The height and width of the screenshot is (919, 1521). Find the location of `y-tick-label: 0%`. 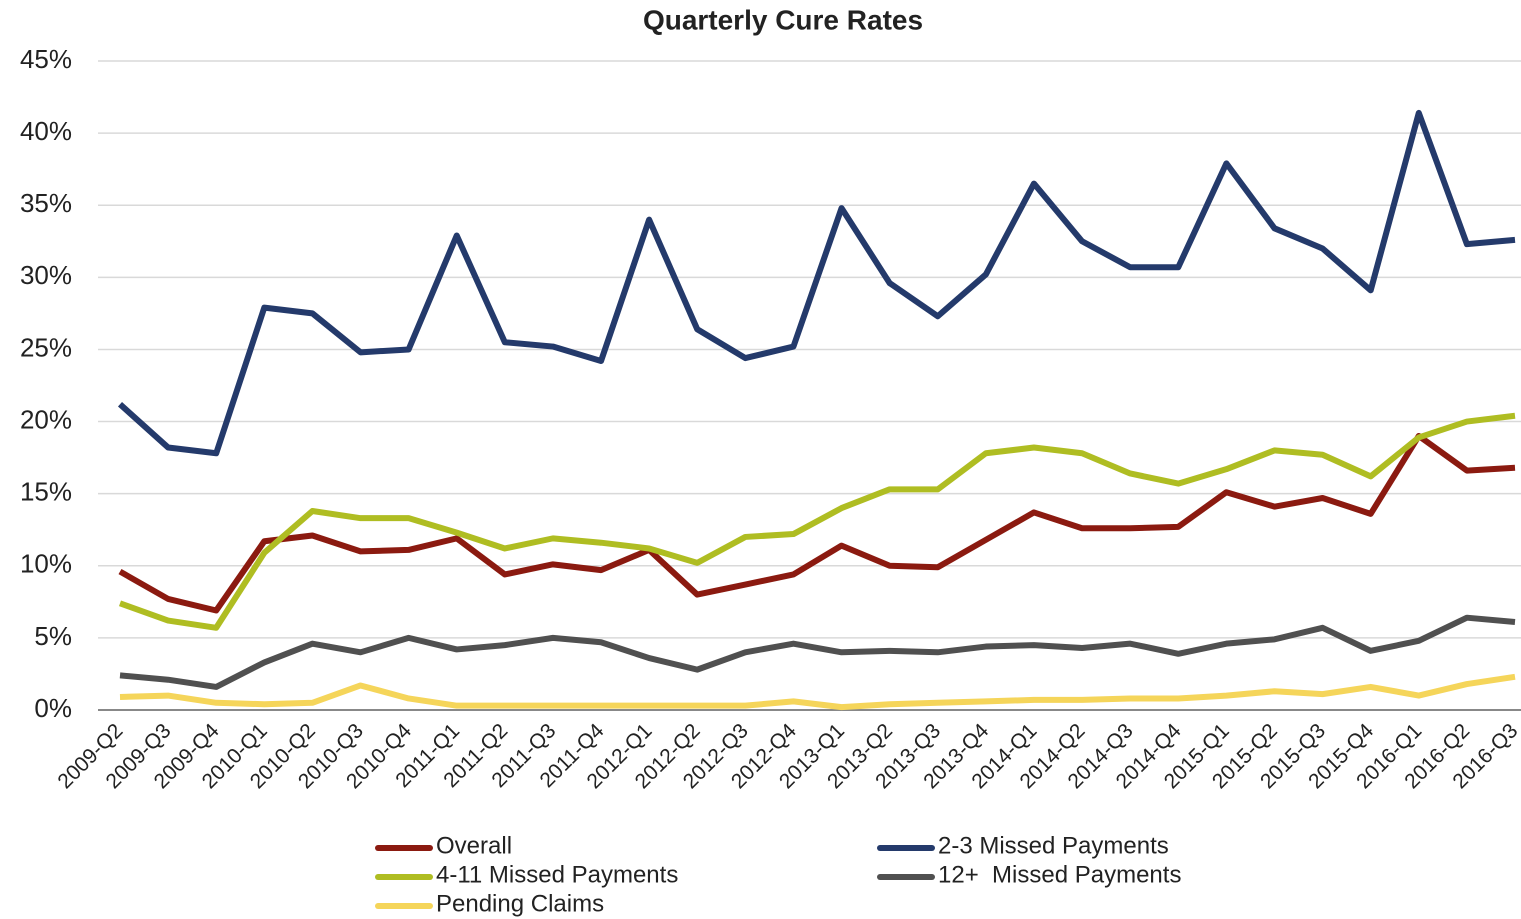

y-tick-label: 0% is located at coordinates (53, 708).